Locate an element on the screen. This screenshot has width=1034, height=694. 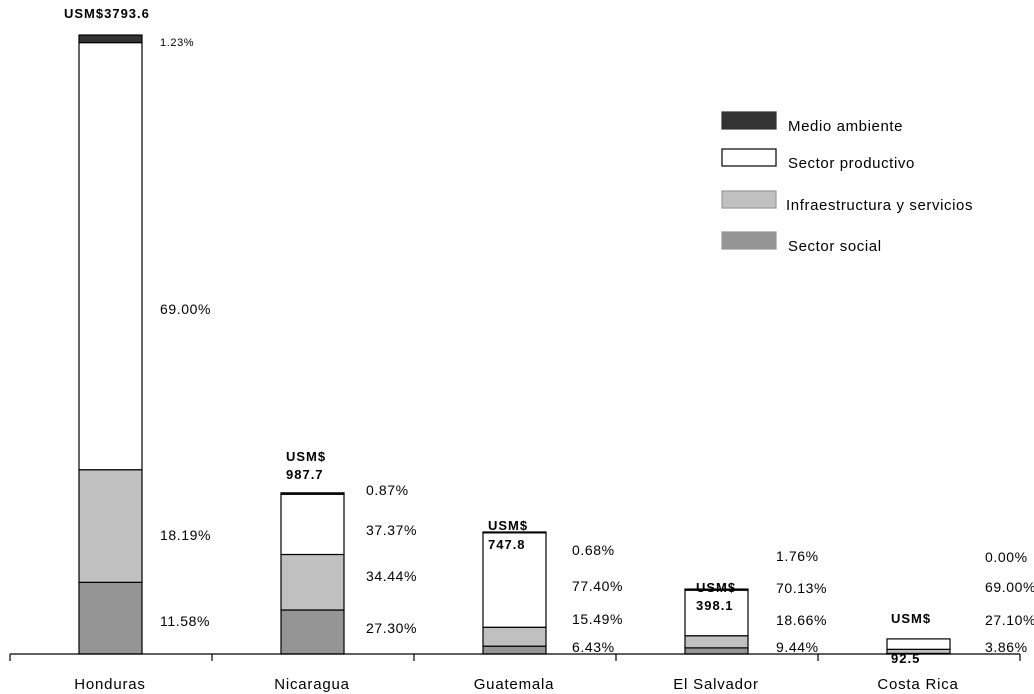
data-label-guatemala-medio-ambiente: 0.68% is located at coordinates (593, 550).